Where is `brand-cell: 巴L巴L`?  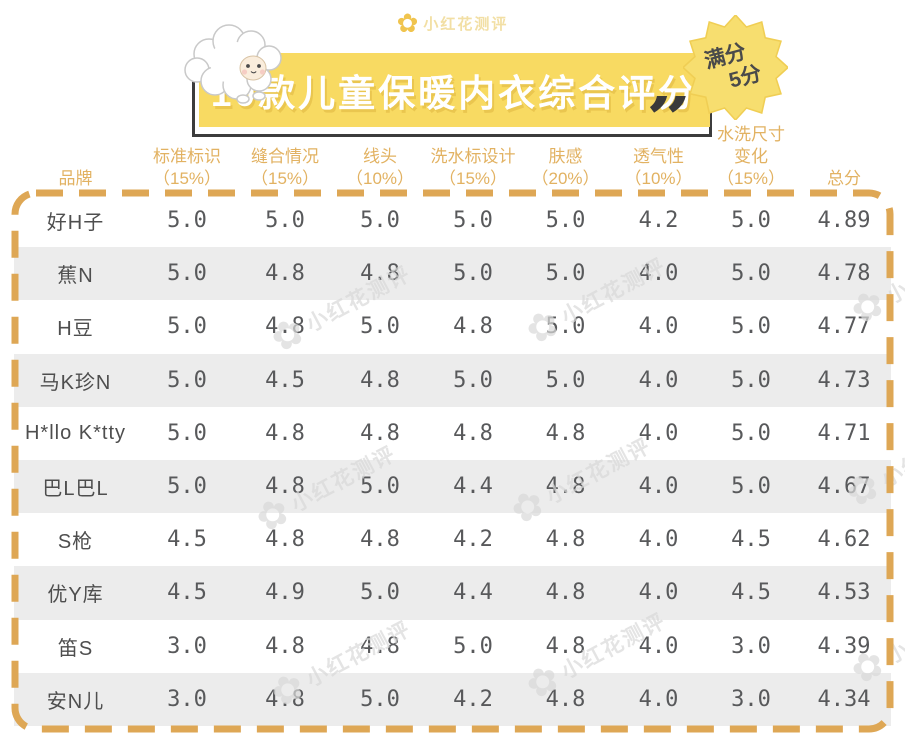 brand-cell: 巴L巴L is located at coordinates (75, 489).